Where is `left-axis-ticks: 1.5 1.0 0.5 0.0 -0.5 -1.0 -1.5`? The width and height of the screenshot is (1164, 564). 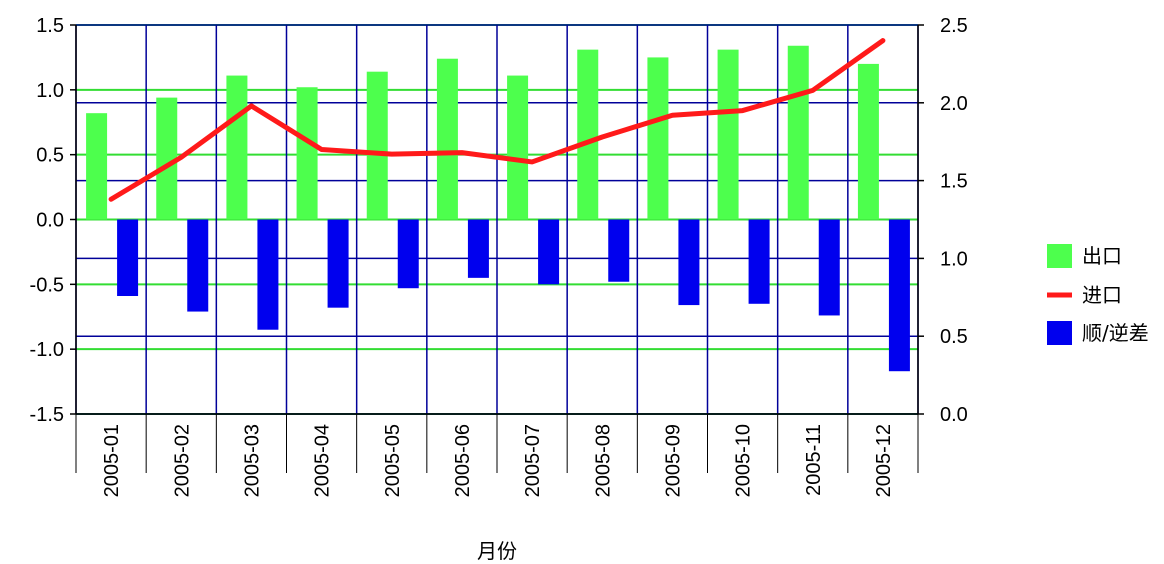
left-axis-ticks: 1.5 1.0 0.5 0.0 -0.5 -1.0 -1.5 is located at coordinates (53, 220).